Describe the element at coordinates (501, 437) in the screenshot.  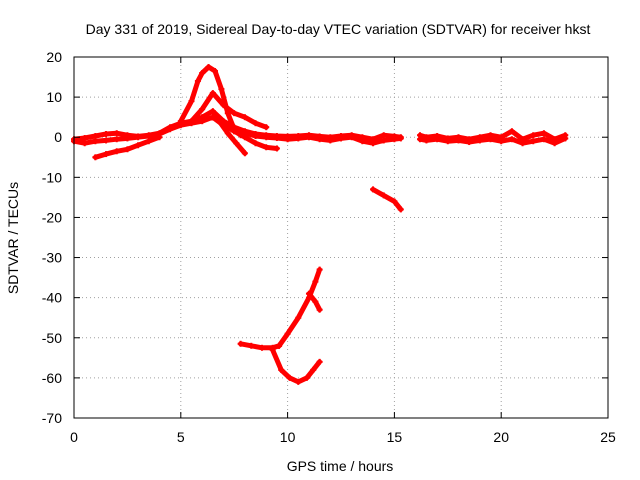
I see `x-tick-label: 20` at that location.